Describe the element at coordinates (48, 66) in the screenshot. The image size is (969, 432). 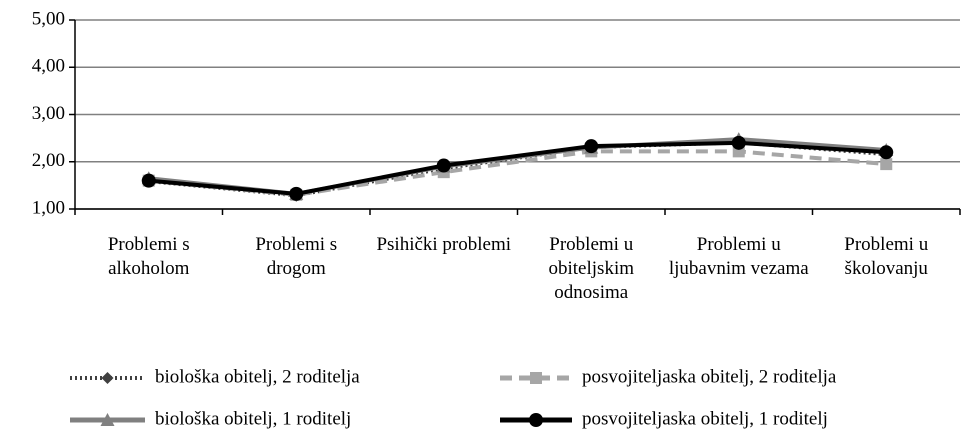
I see `y-tick-label: 4,00` at that location.